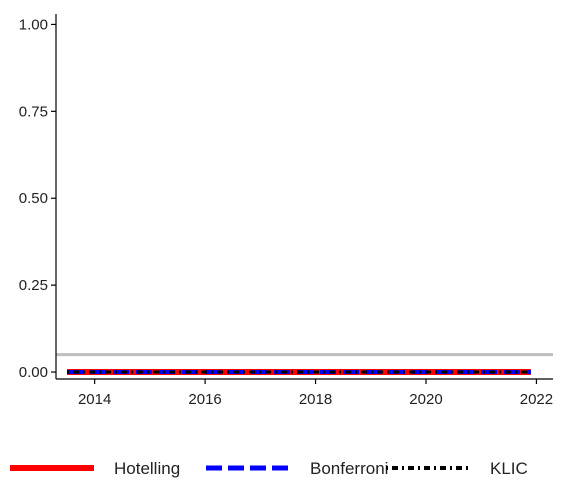 The height and width of the screenshot is (486, 563). What do you see at coordinates (94, 399) in the screenshot?
I see `x-tick-label: 2014` at bounding box center [94, 399].